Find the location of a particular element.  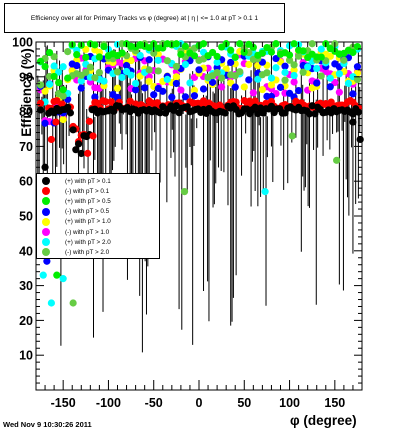

legend-label: (-) with pT > 0.5 is located at coordinates (87, 212).